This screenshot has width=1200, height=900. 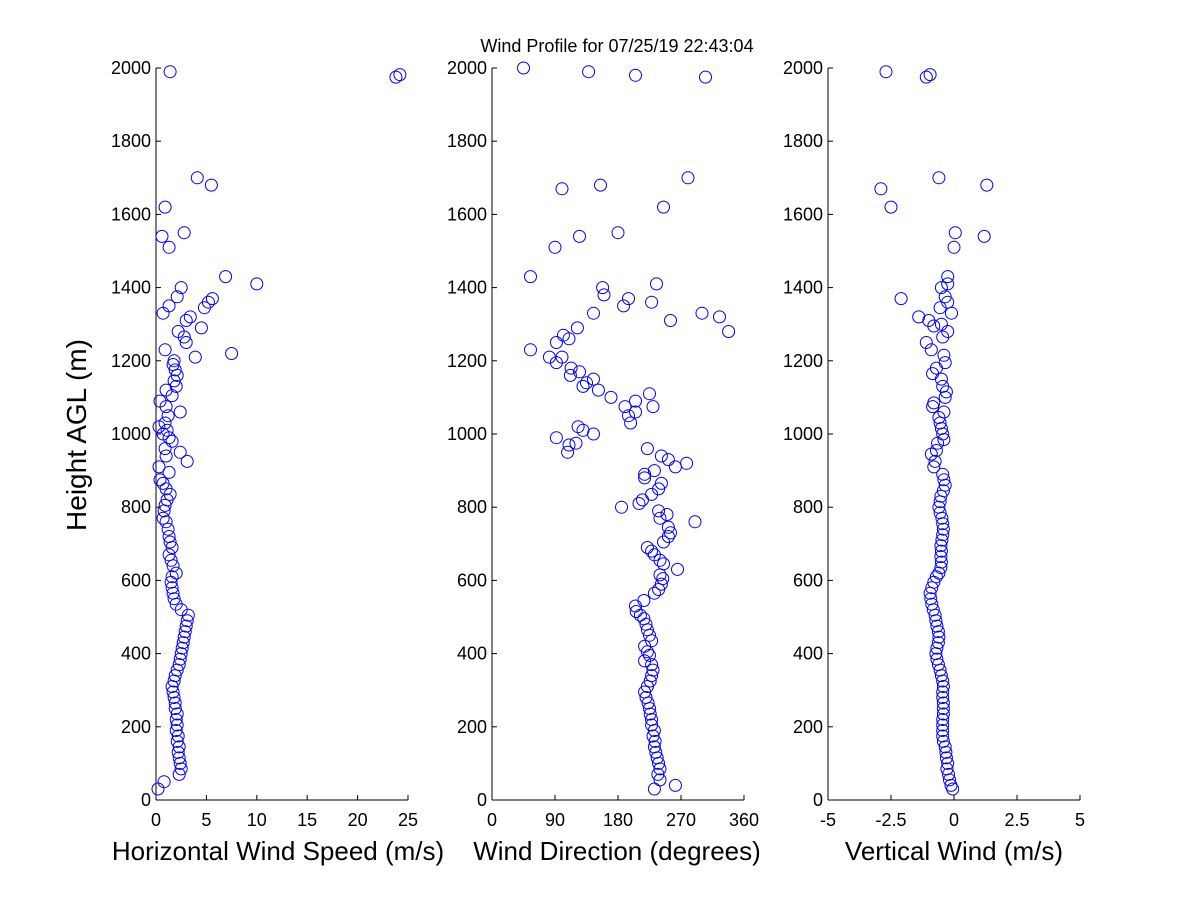 What do you see at coordinates (131, 288) in the screenshot?
I see `y-tick-label: 1400` at bounding box center [131, 288].